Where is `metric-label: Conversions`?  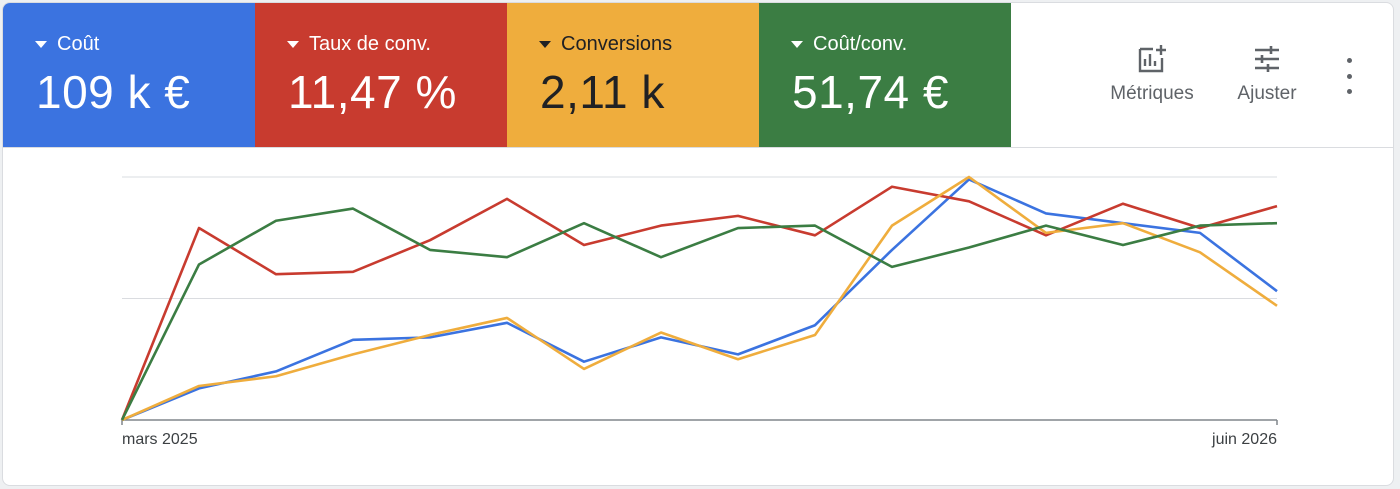 metric-label: Conversions is located at coordinates (617, 43).